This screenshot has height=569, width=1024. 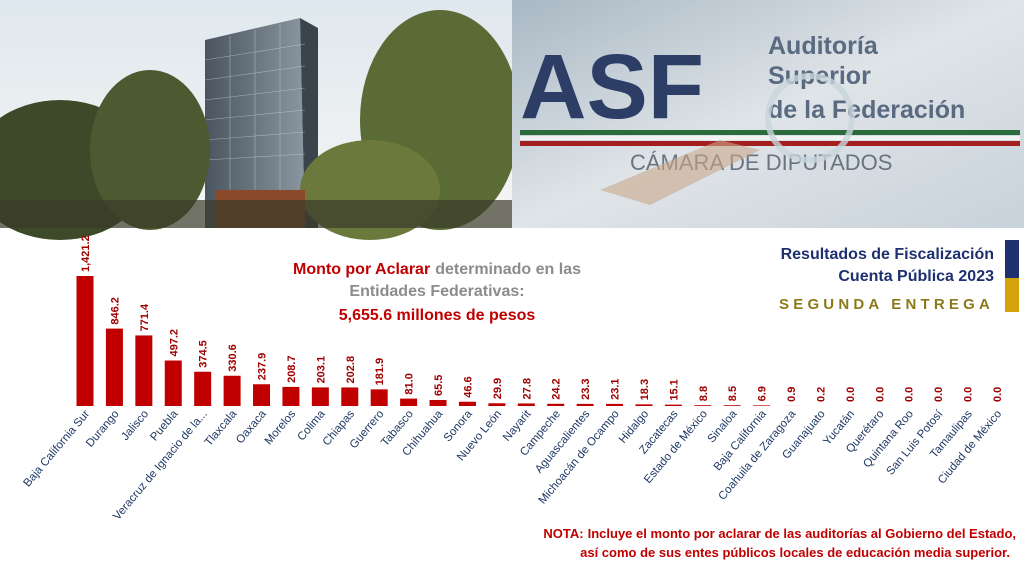 What do you see at coordinates (292, 369) in the screenshot?
I see `value-label: 208.7` at bounding box center [292, 369].